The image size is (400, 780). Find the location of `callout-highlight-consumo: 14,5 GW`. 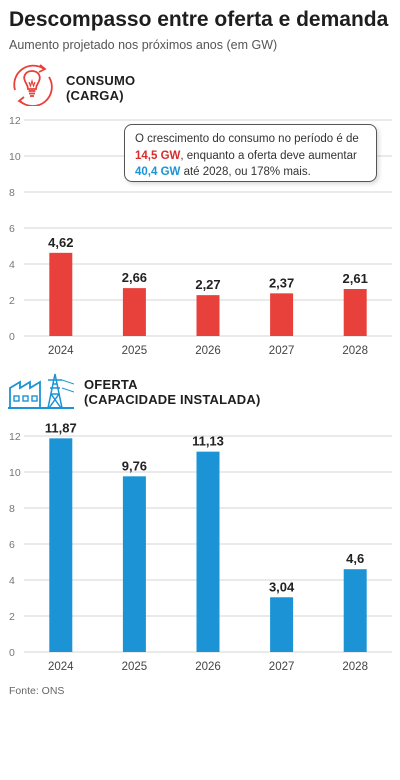

callout-highlight-consumo: 14,5 GW is located at coordinates (158, 155).